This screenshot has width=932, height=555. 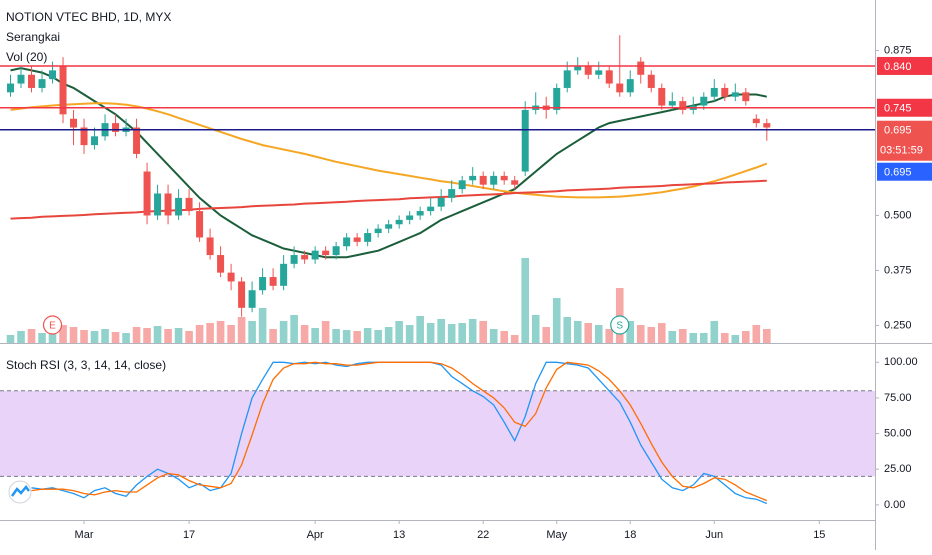 I want to click on x-tick-label: 17, so click(x=189, y=535).